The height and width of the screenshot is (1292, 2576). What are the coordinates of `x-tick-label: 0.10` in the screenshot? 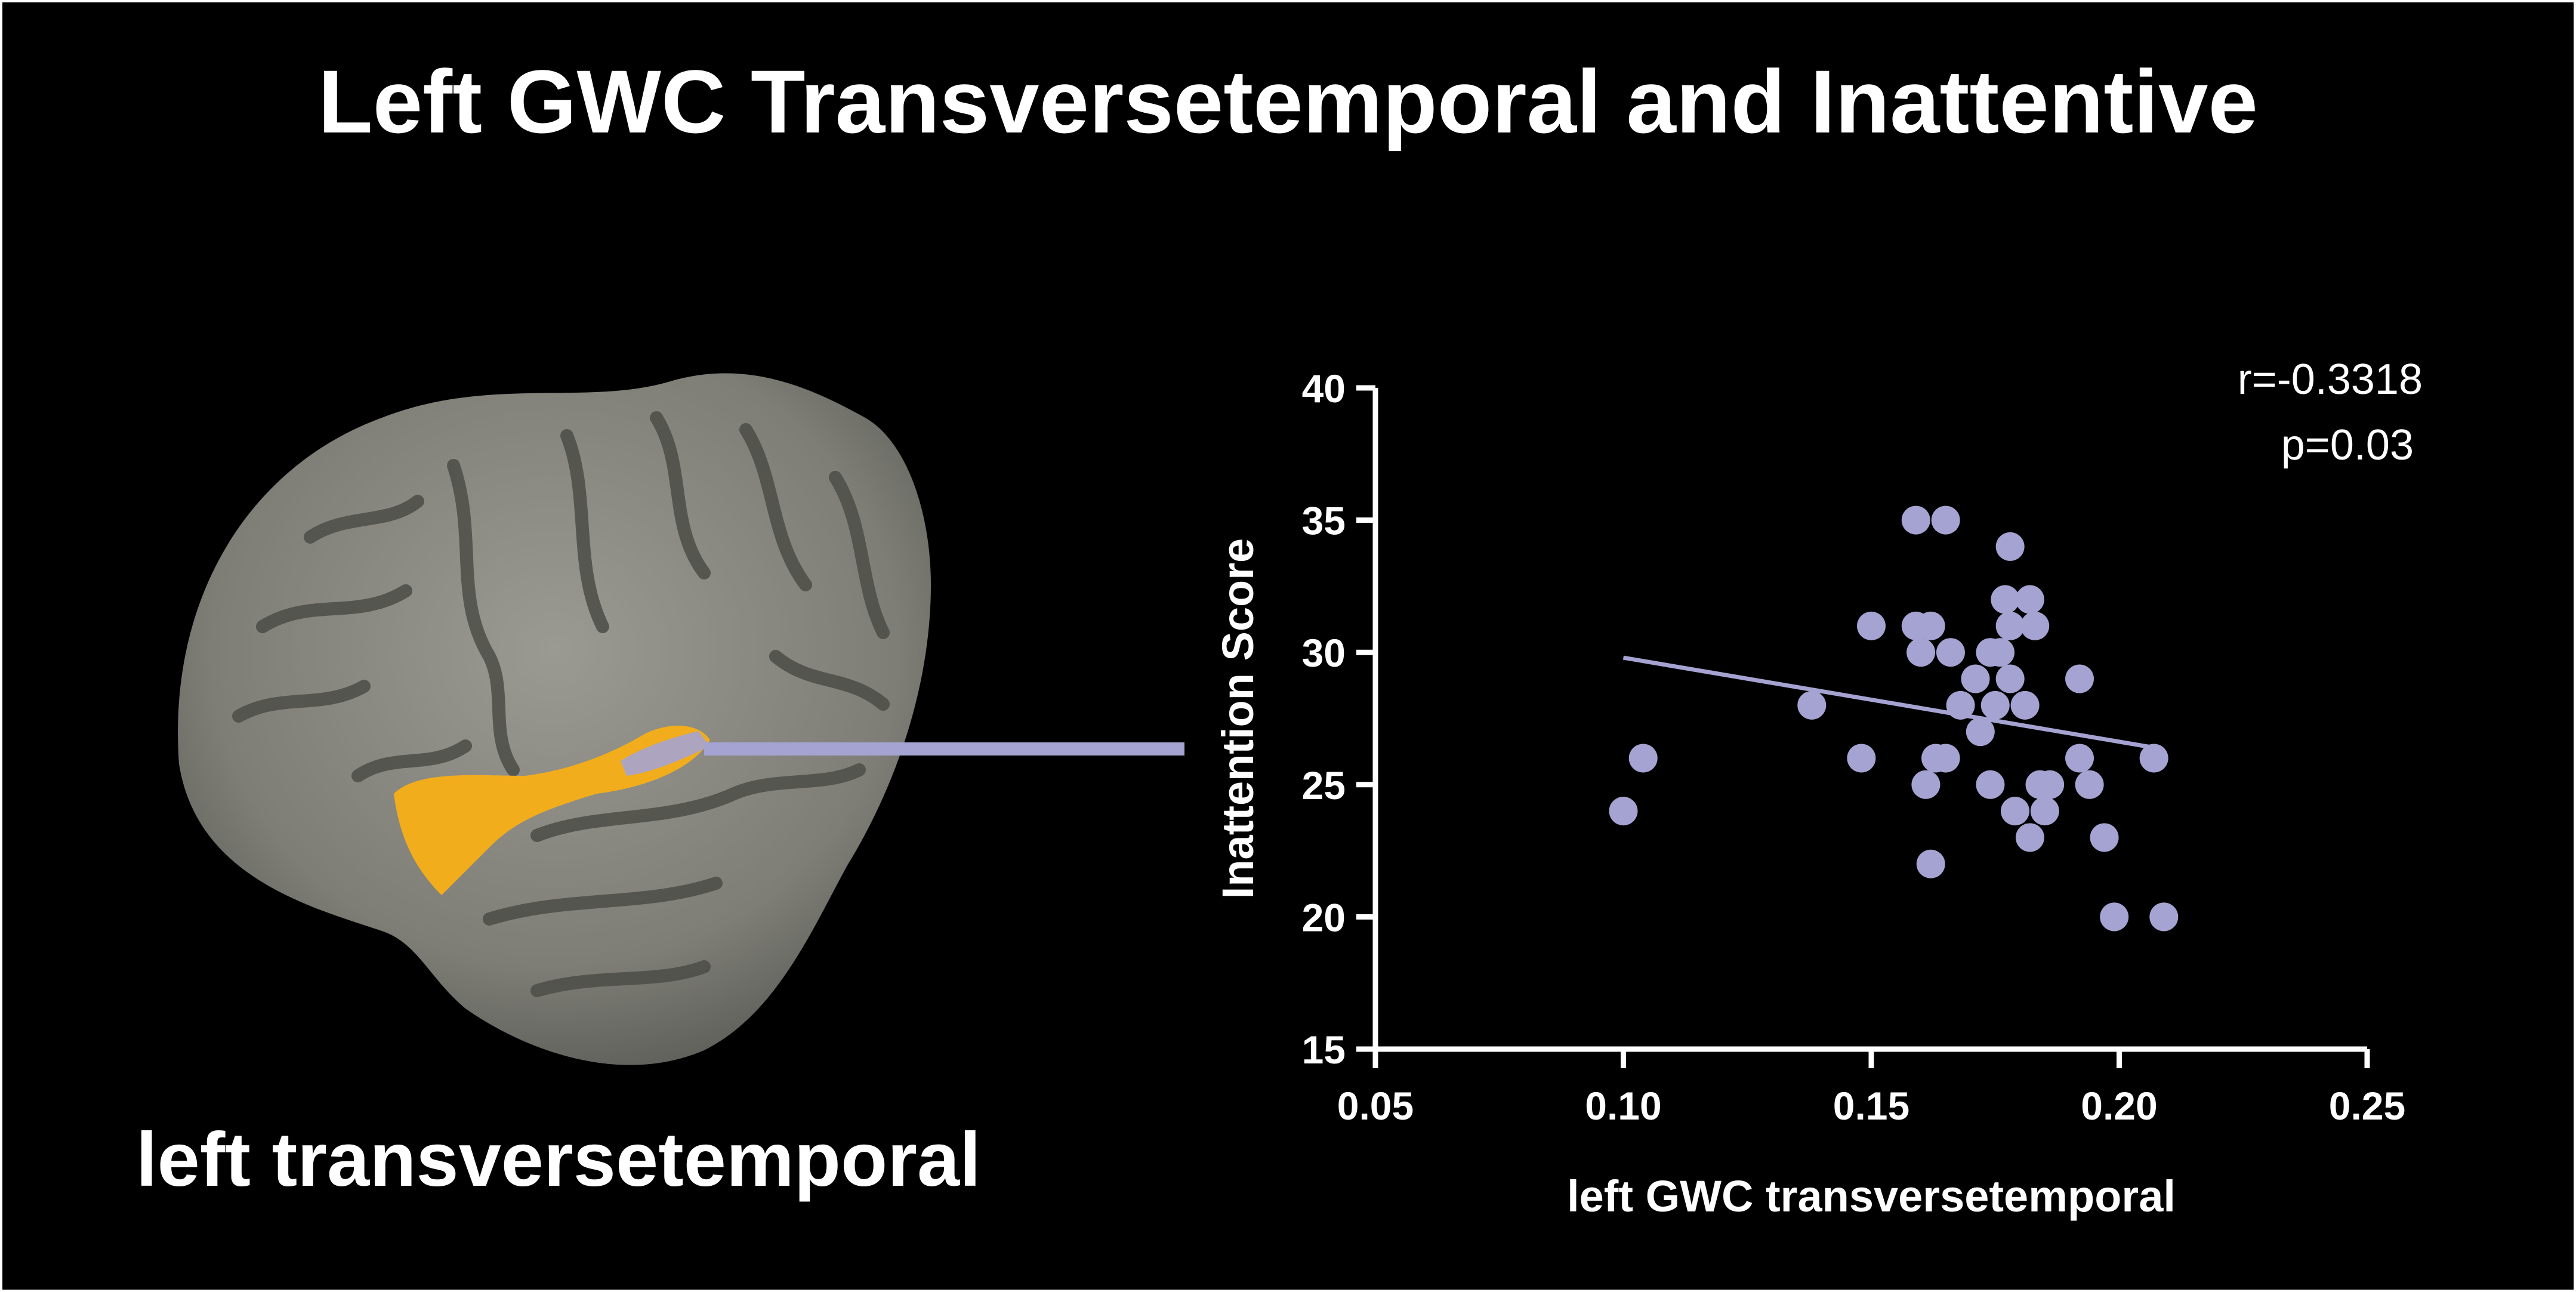 It's located at (1623, 1106).